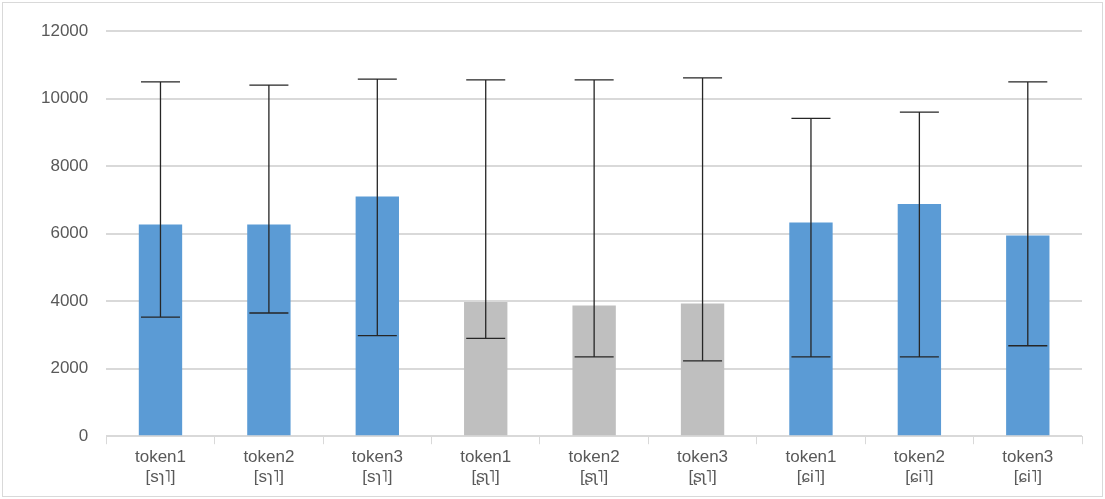  I want to click on y-tick-label: 10000, so click(64, 98).